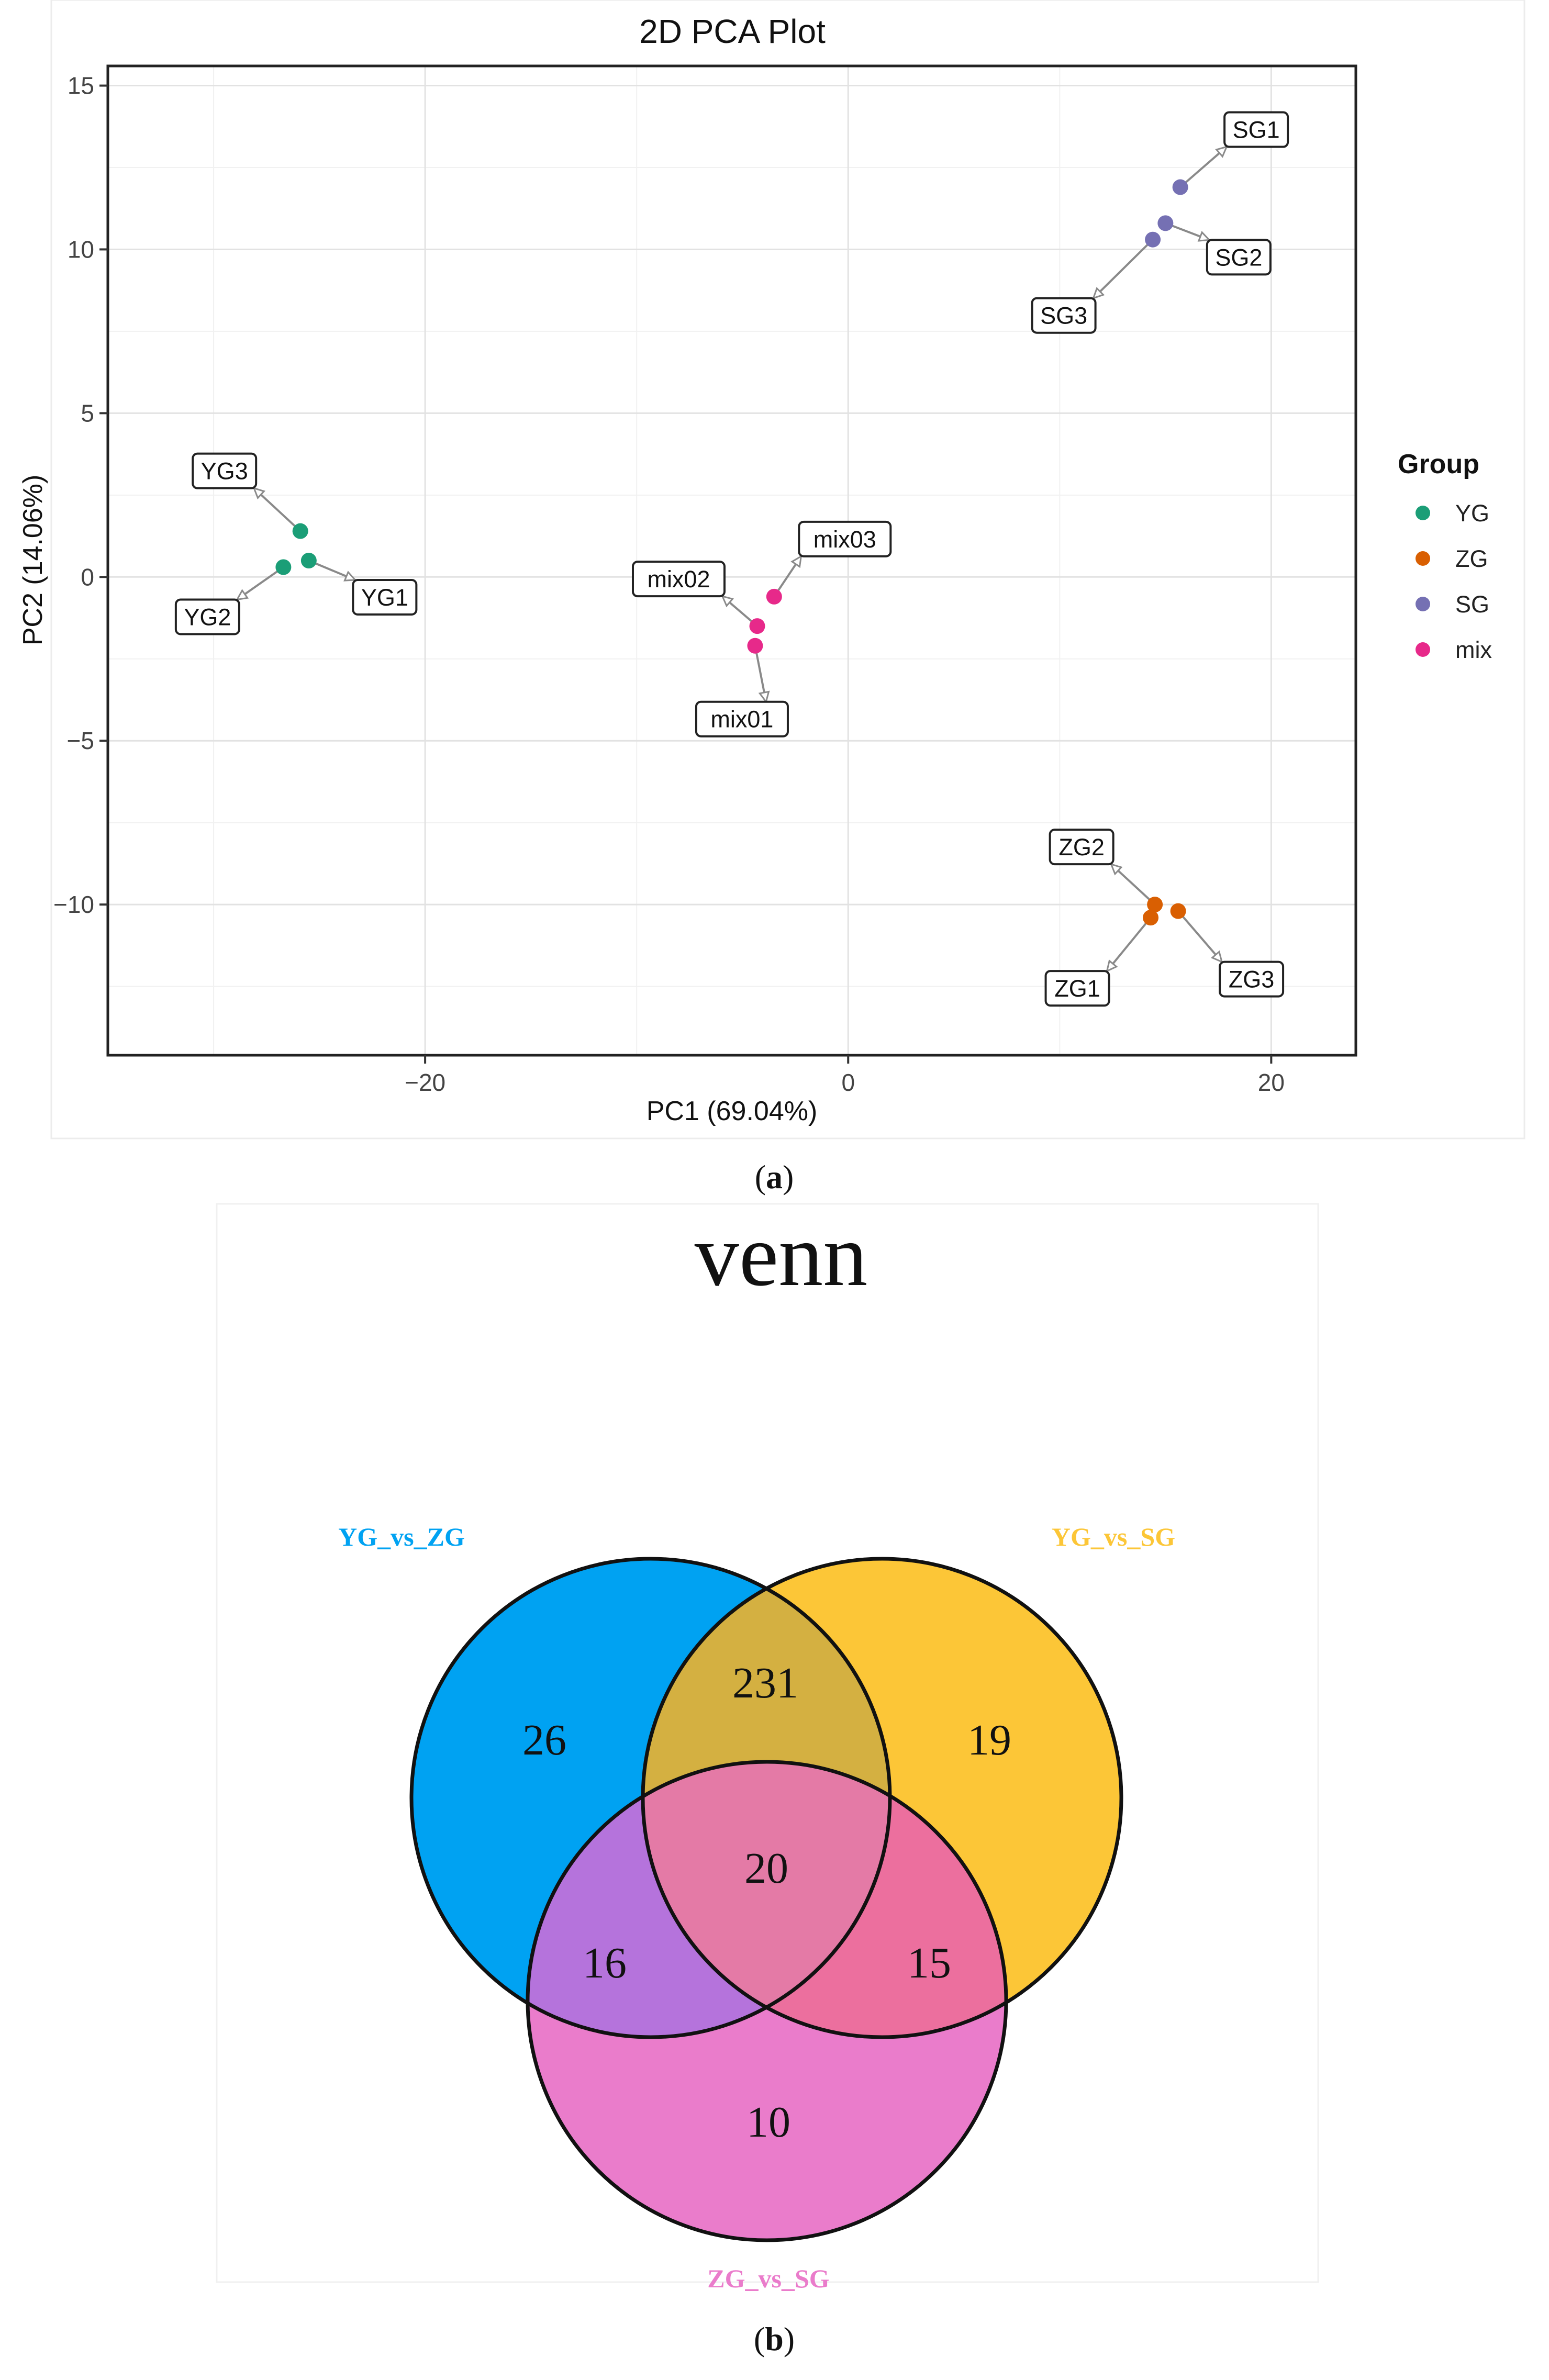  I want to click on venn-outlines, so click(766, 1900).